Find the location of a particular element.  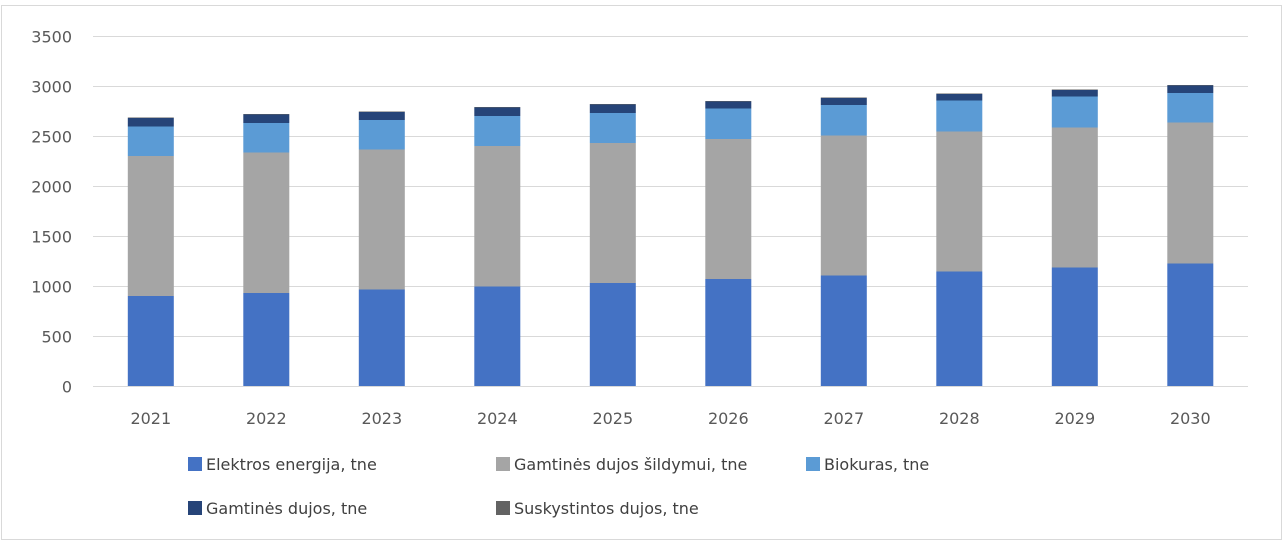

legend-item: Gamtinės dujos šildymui, tne is located at coordinates (621, 464).